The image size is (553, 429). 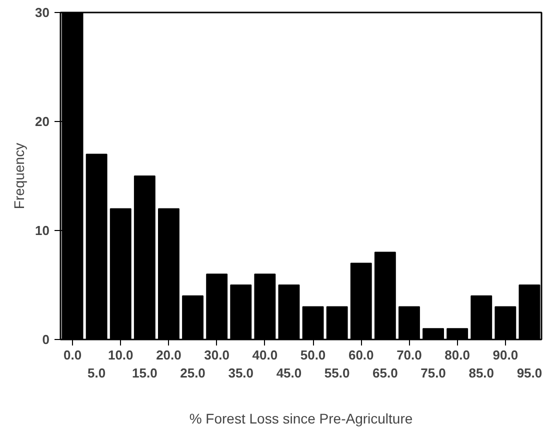 I want to click on y-axis-title: Frequency, so click(x=19, y=176).